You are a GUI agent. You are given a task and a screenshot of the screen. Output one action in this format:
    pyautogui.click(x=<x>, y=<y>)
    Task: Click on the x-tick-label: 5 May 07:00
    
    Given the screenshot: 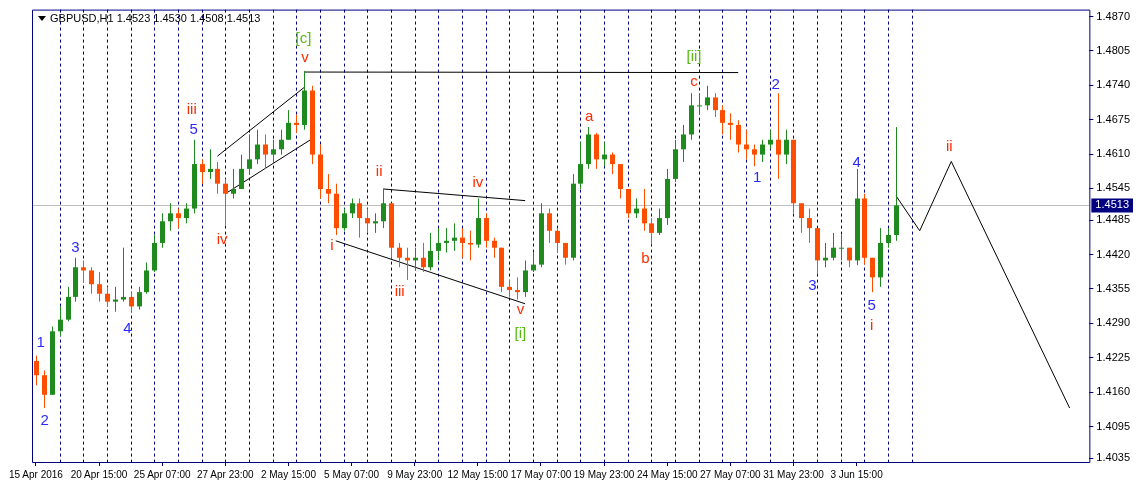 What is the action you would take?
    pyautogui.click(x=352, y=474)
    